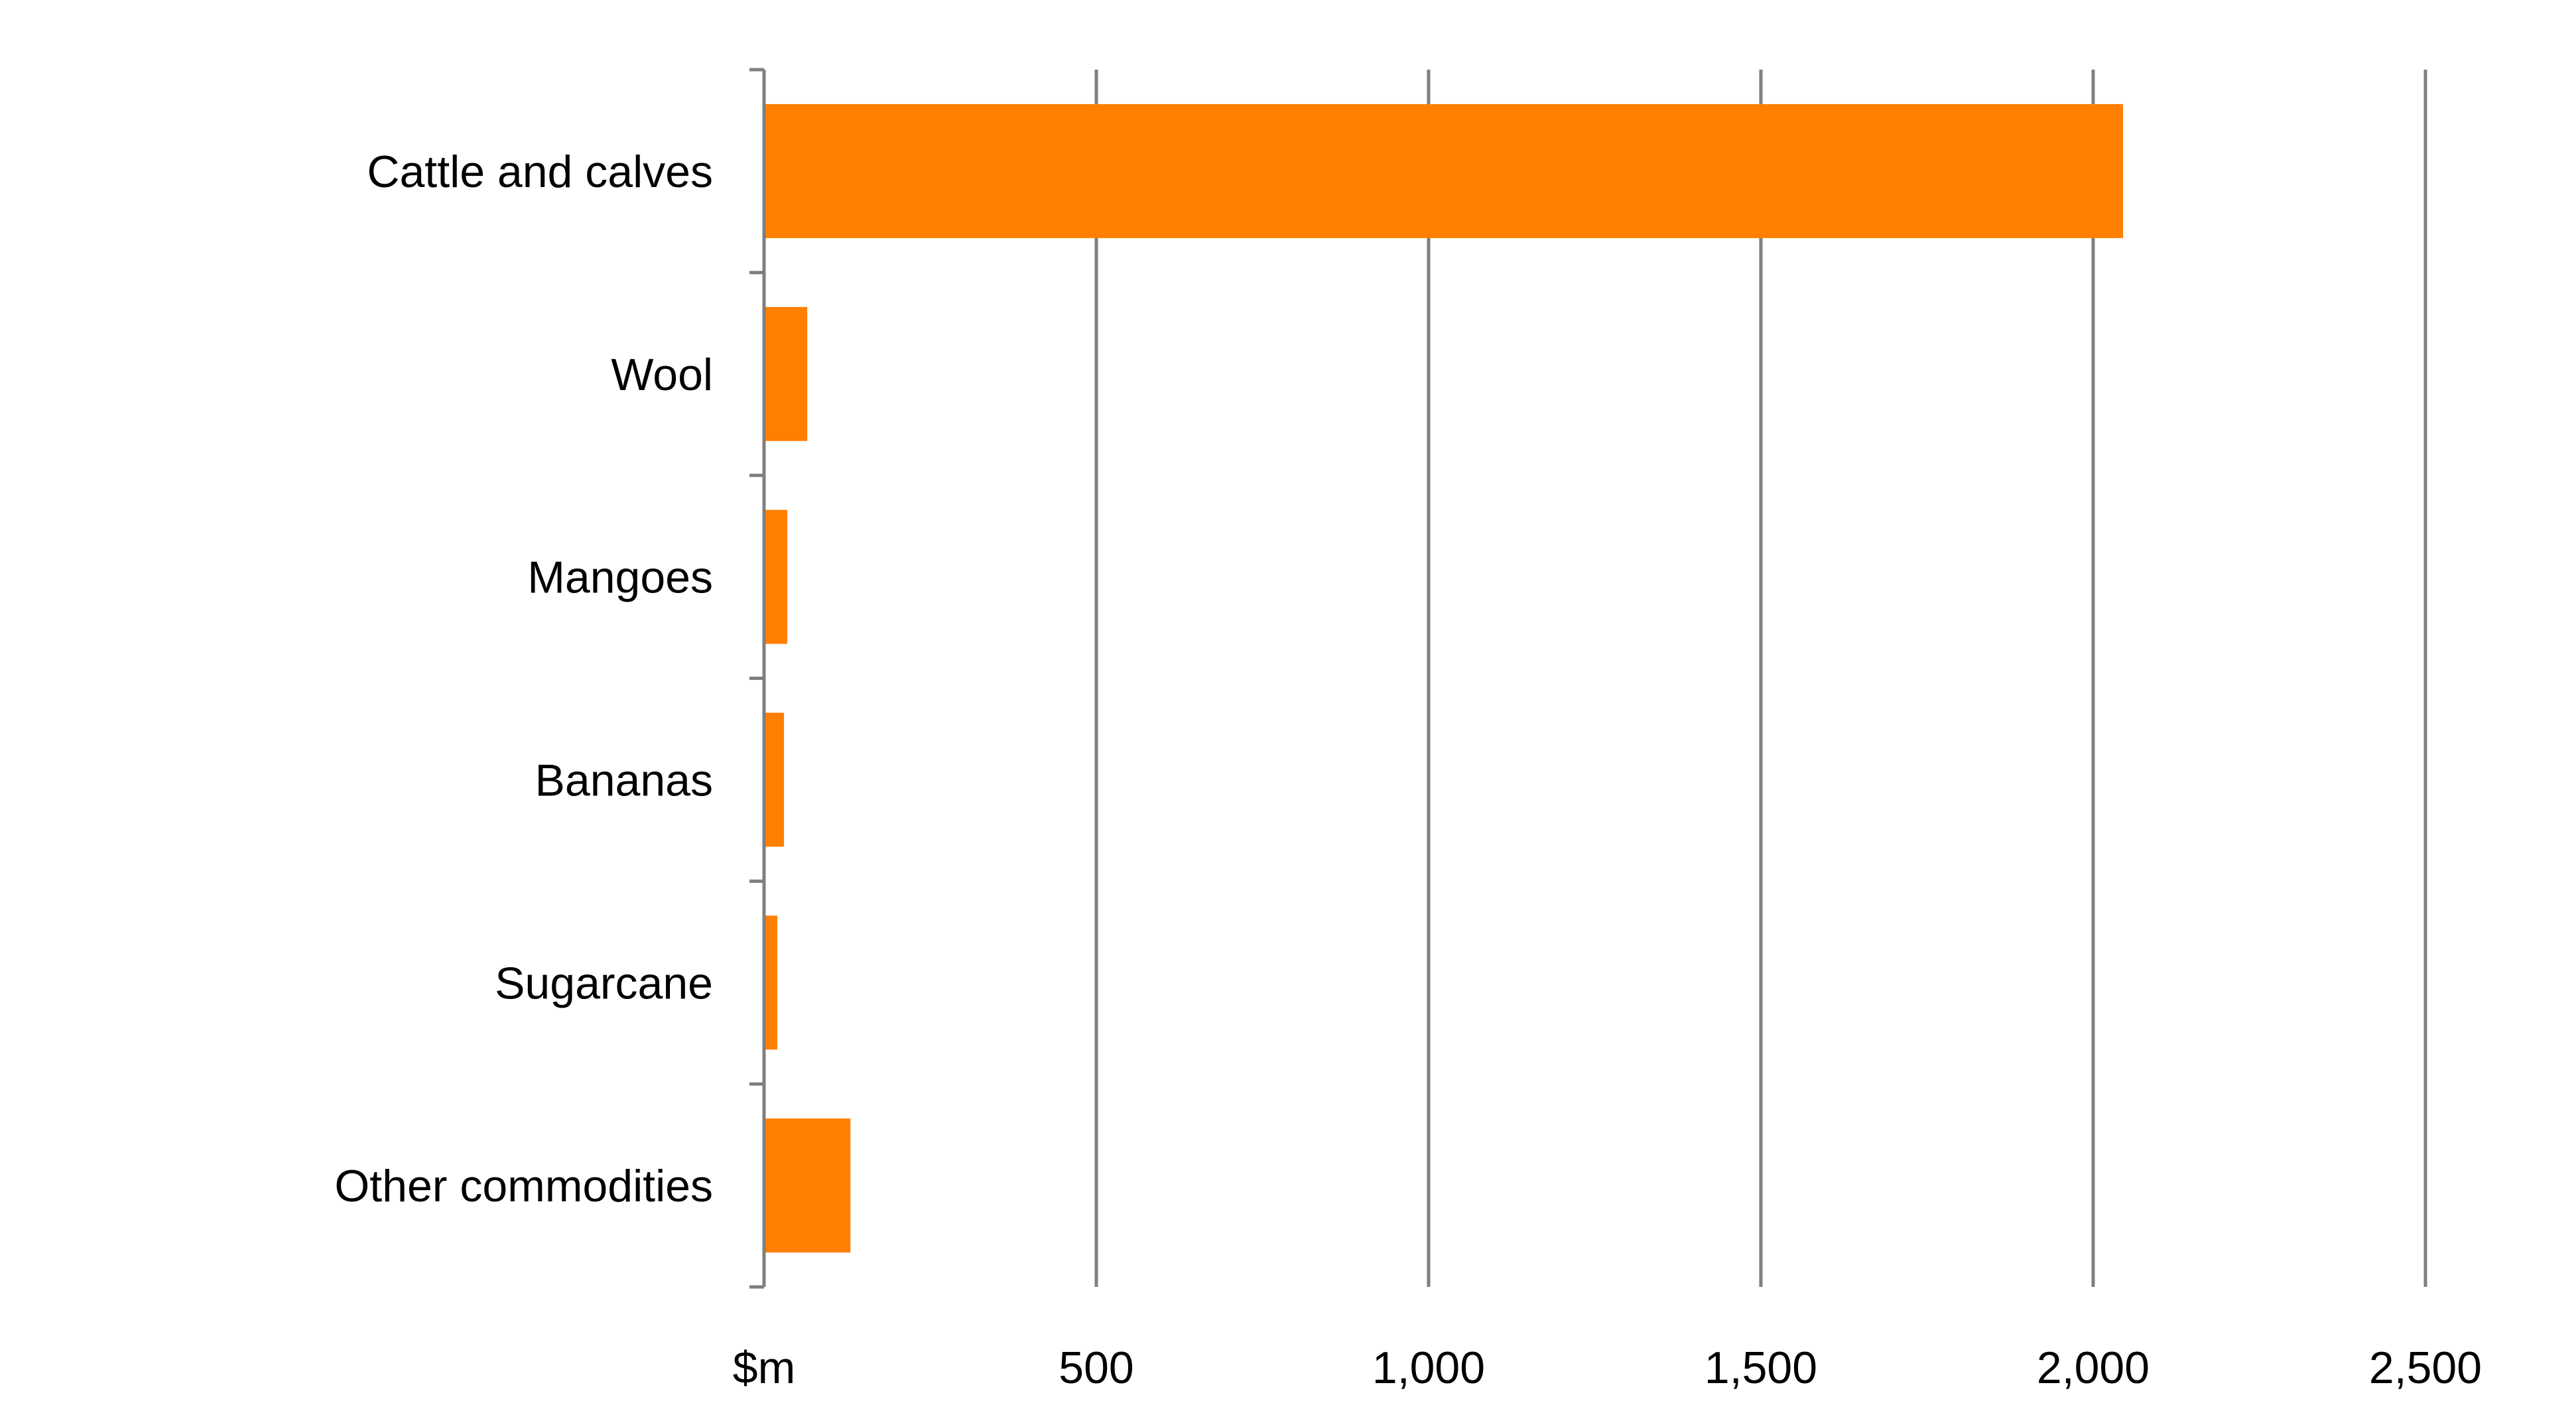  I want to click on bar-bananas, so click(775, 779).